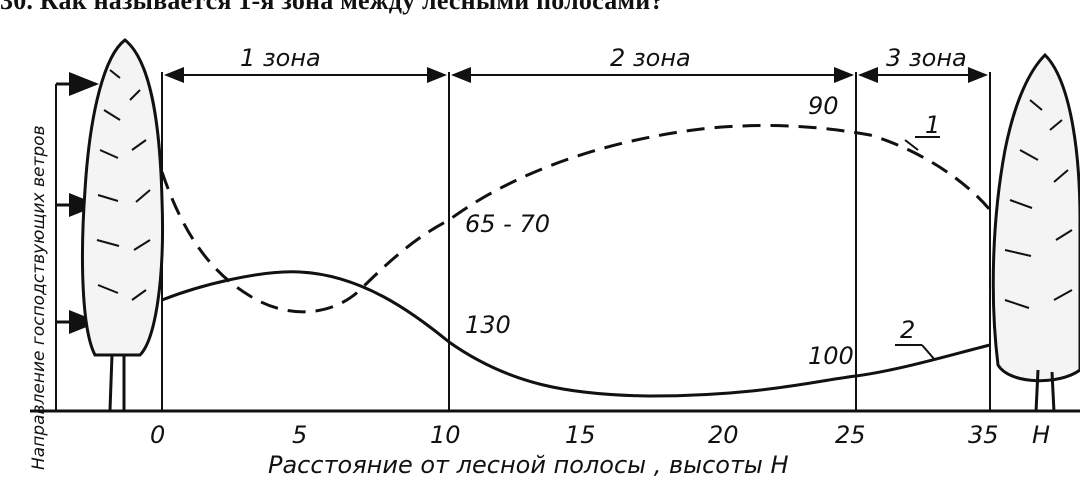 The width and height of the screenshot is (1080, 486). I want to click on annotation-90: 90, so click(823, 106).